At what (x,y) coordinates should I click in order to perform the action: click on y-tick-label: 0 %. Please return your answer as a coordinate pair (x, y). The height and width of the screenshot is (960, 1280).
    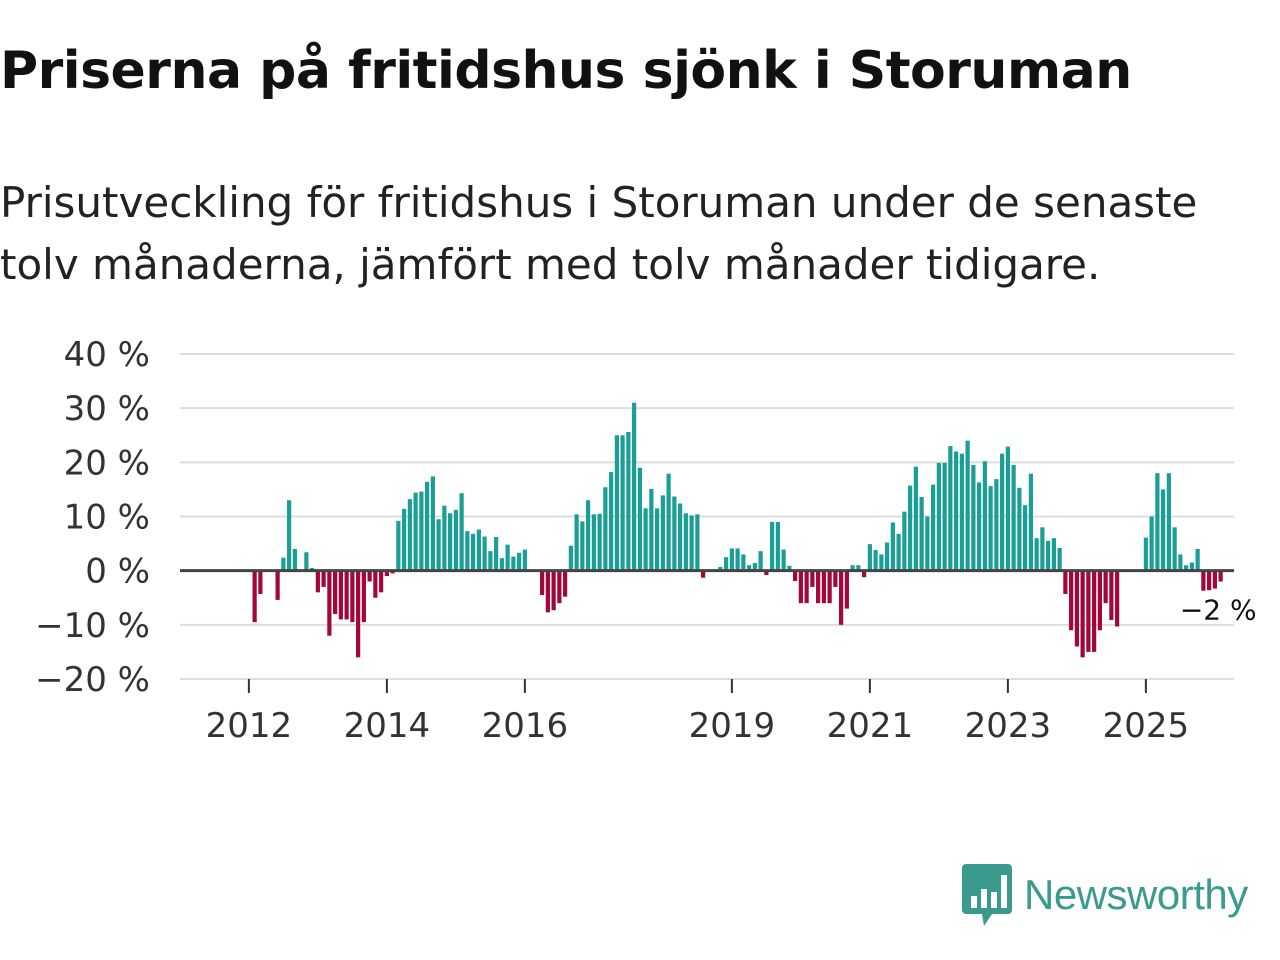
    Looking at the image, I should click on (117, 572).